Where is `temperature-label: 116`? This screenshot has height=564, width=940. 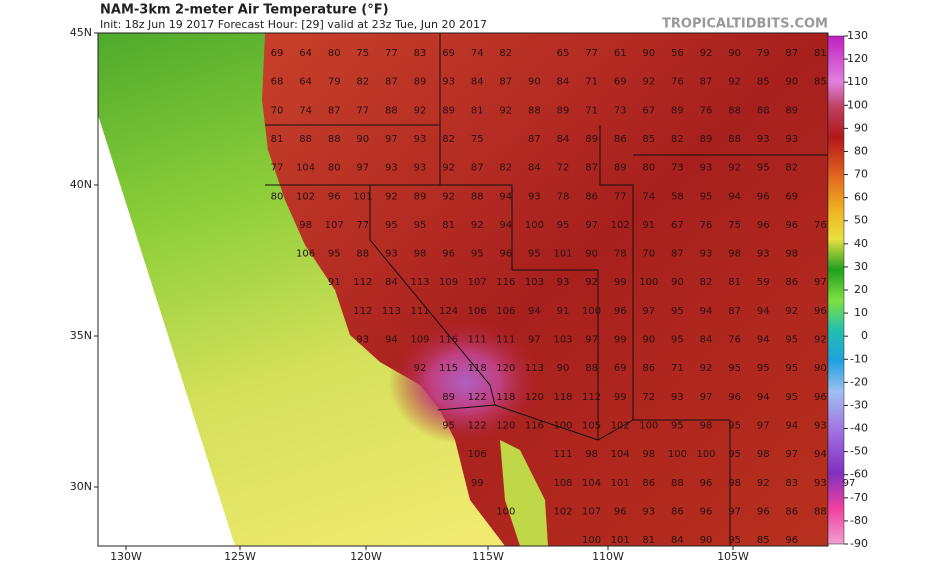
temperature-label: 116 is located at coordinates (448, 340).